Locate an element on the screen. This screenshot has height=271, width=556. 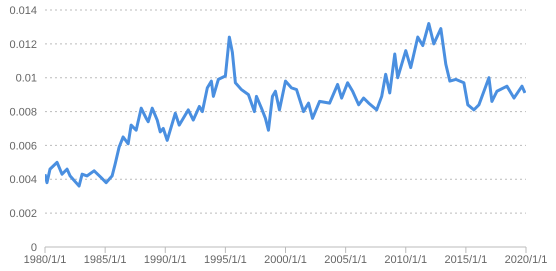
y-tick-label: 0.006 is located at coordinates (23, 146).